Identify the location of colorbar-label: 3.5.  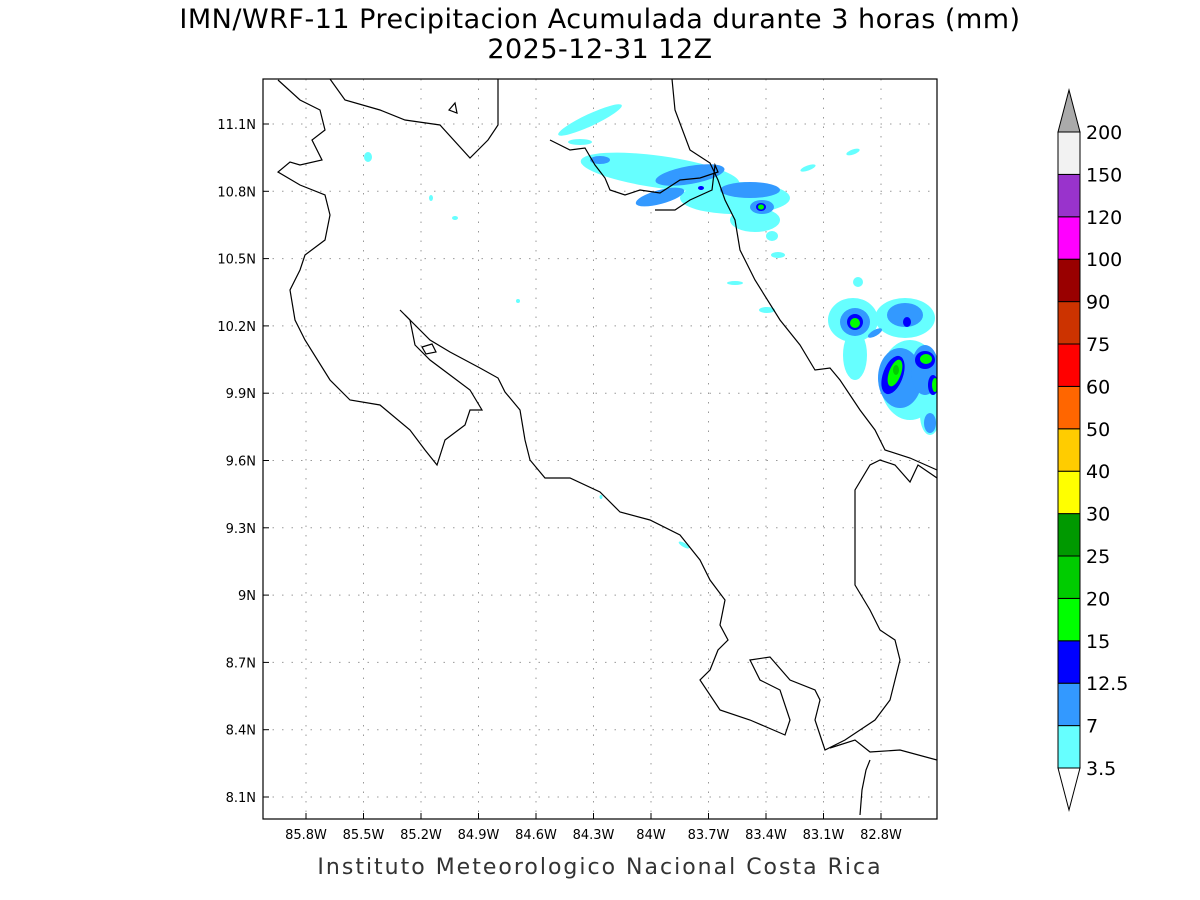
(1101, 769).